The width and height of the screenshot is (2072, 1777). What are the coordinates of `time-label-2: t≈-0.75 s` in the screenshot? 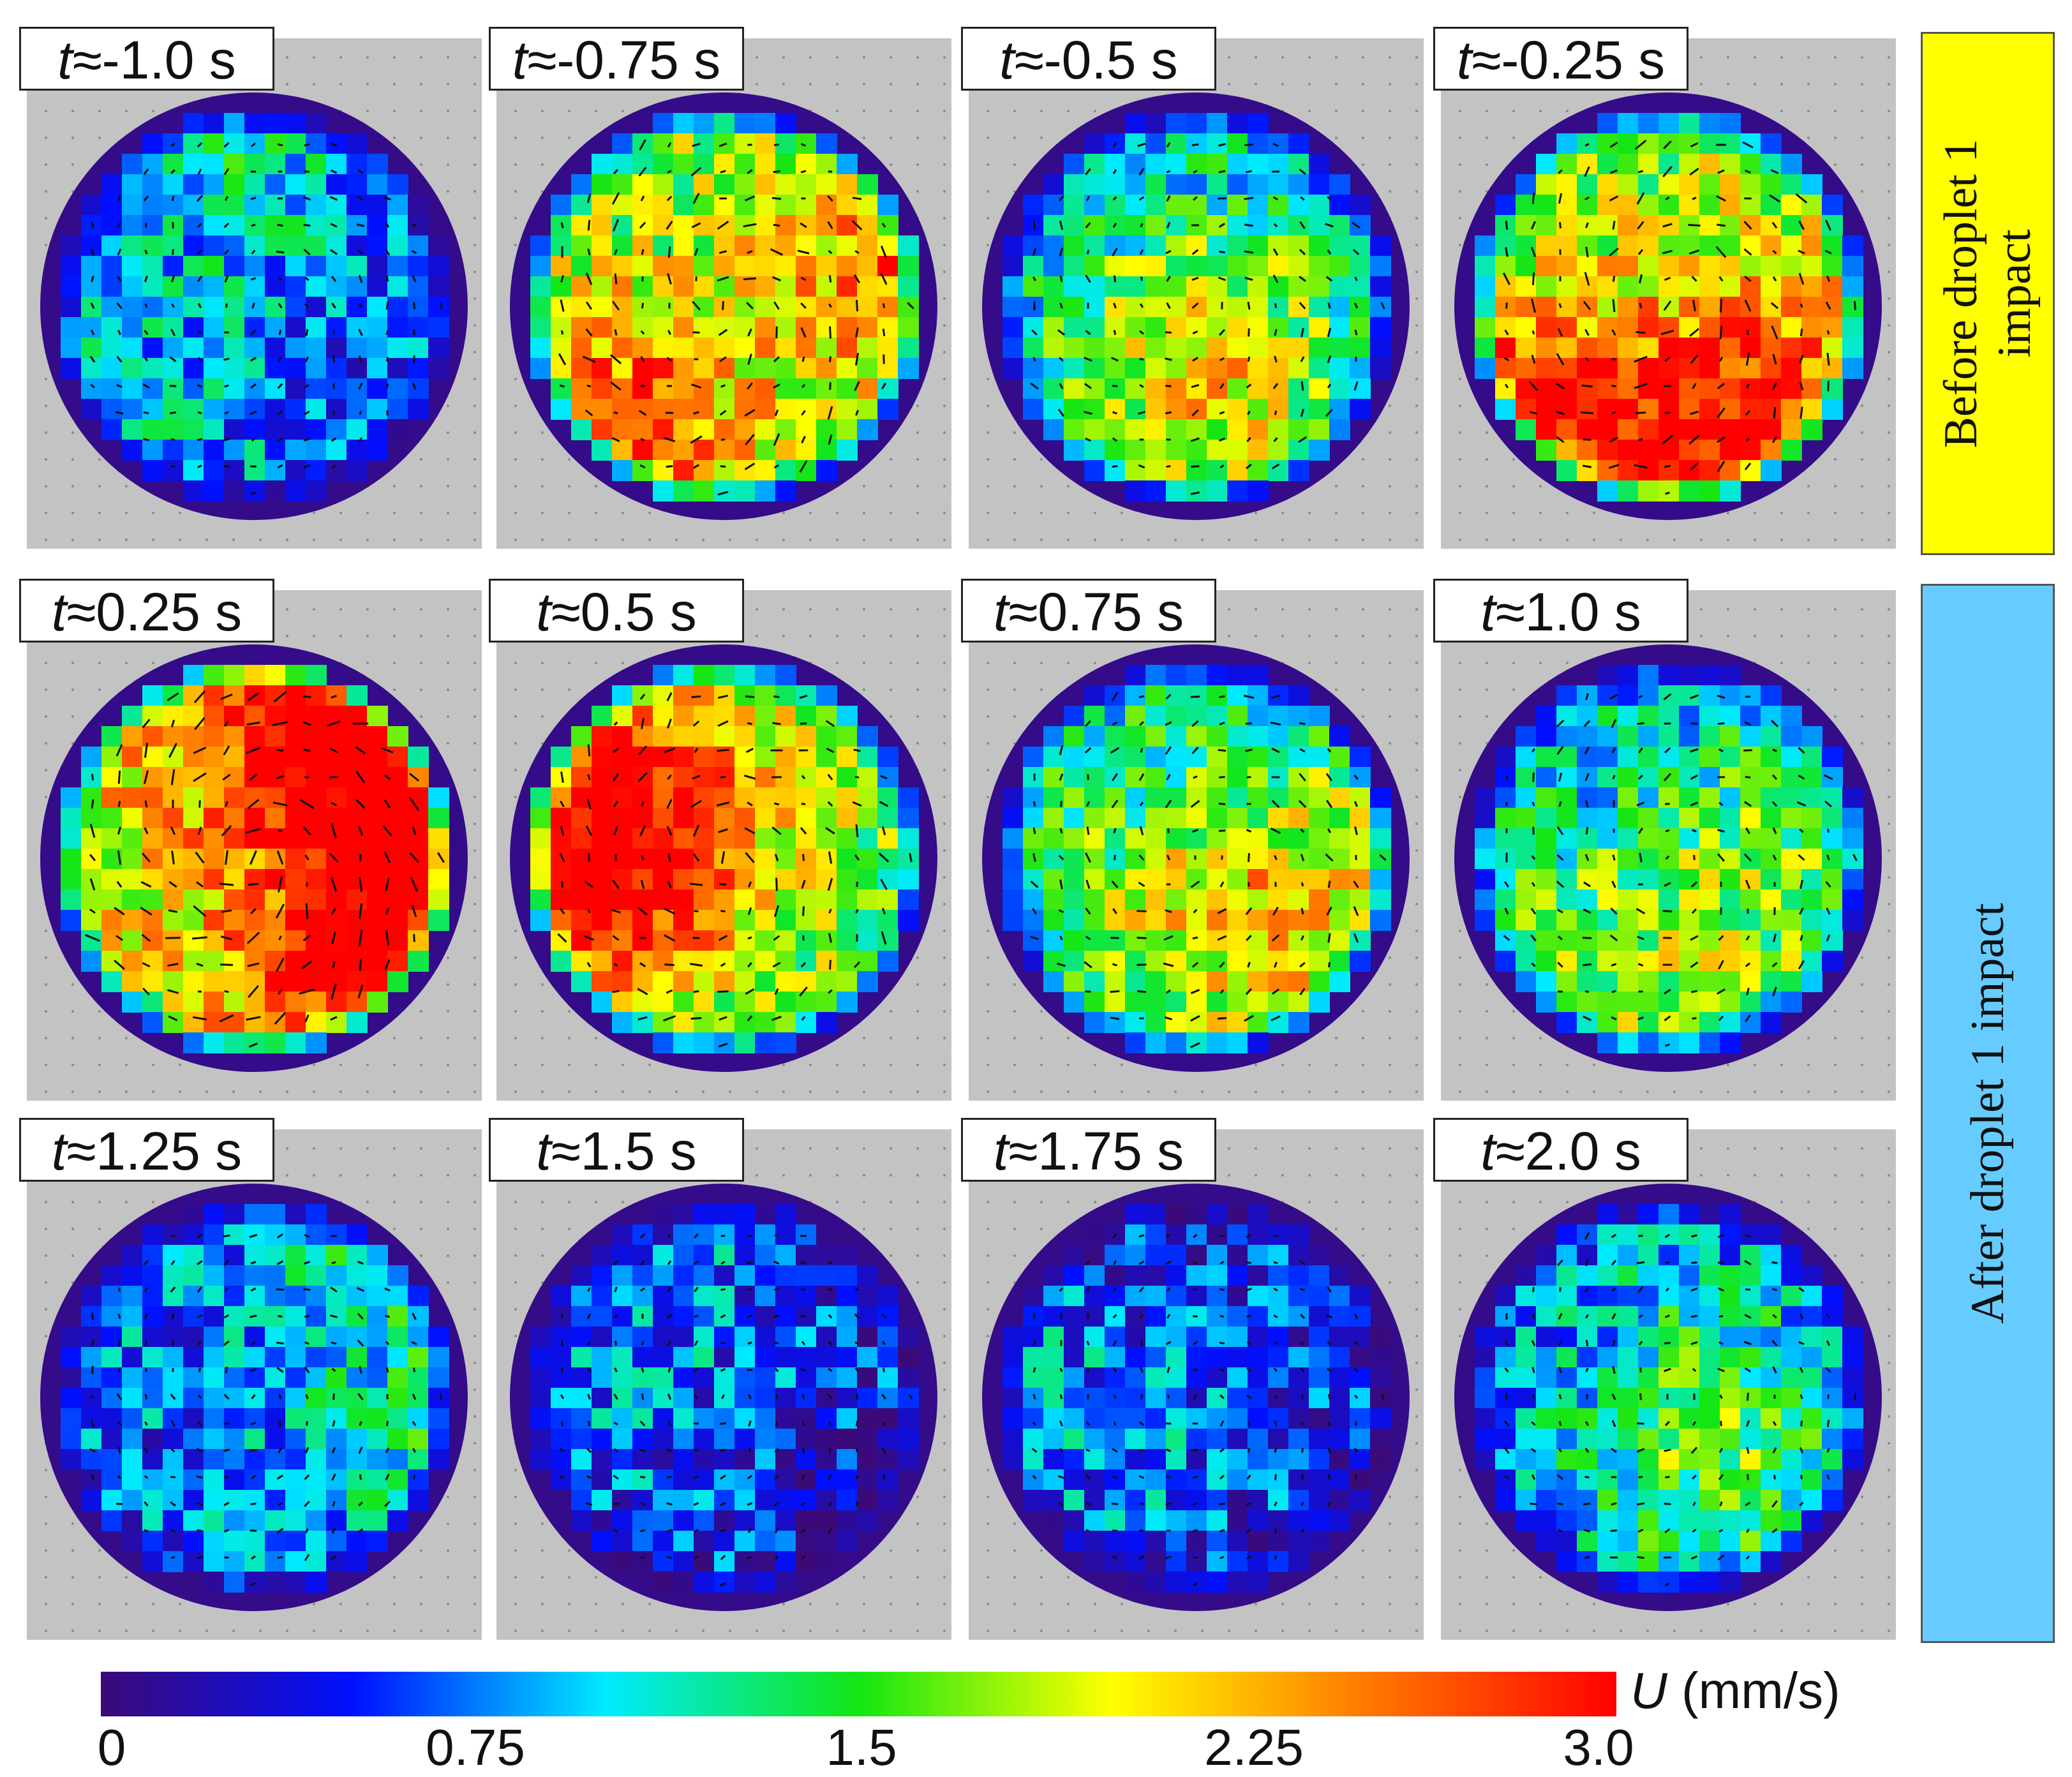 It's located at (616, 59).